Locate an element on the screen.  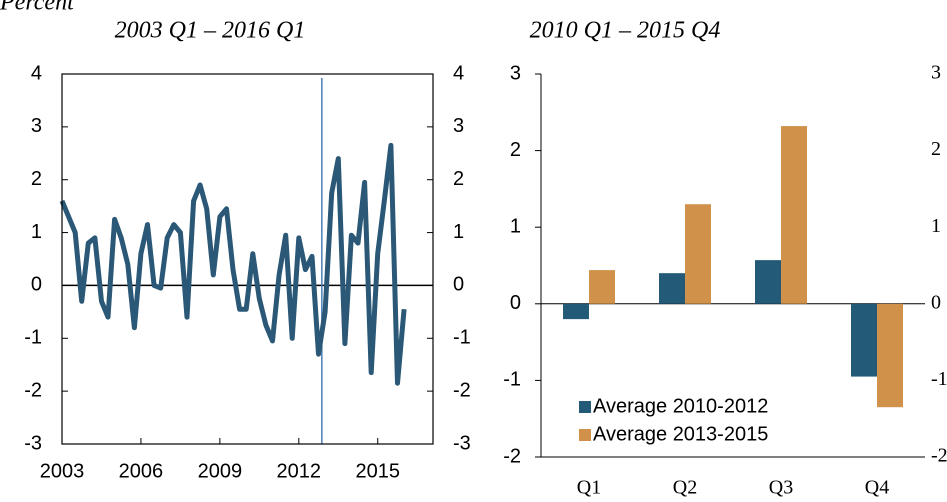
x-tick-label: Q3 is located at coordinates (781, 488).